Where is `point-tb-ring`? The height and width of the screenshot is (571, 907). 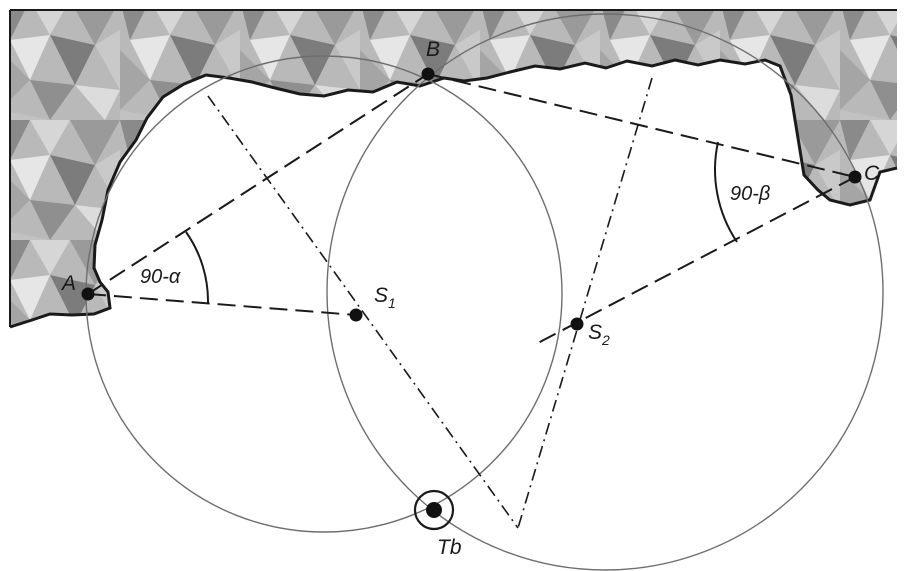
point-tb-ring is located at coordinates (434, 510).